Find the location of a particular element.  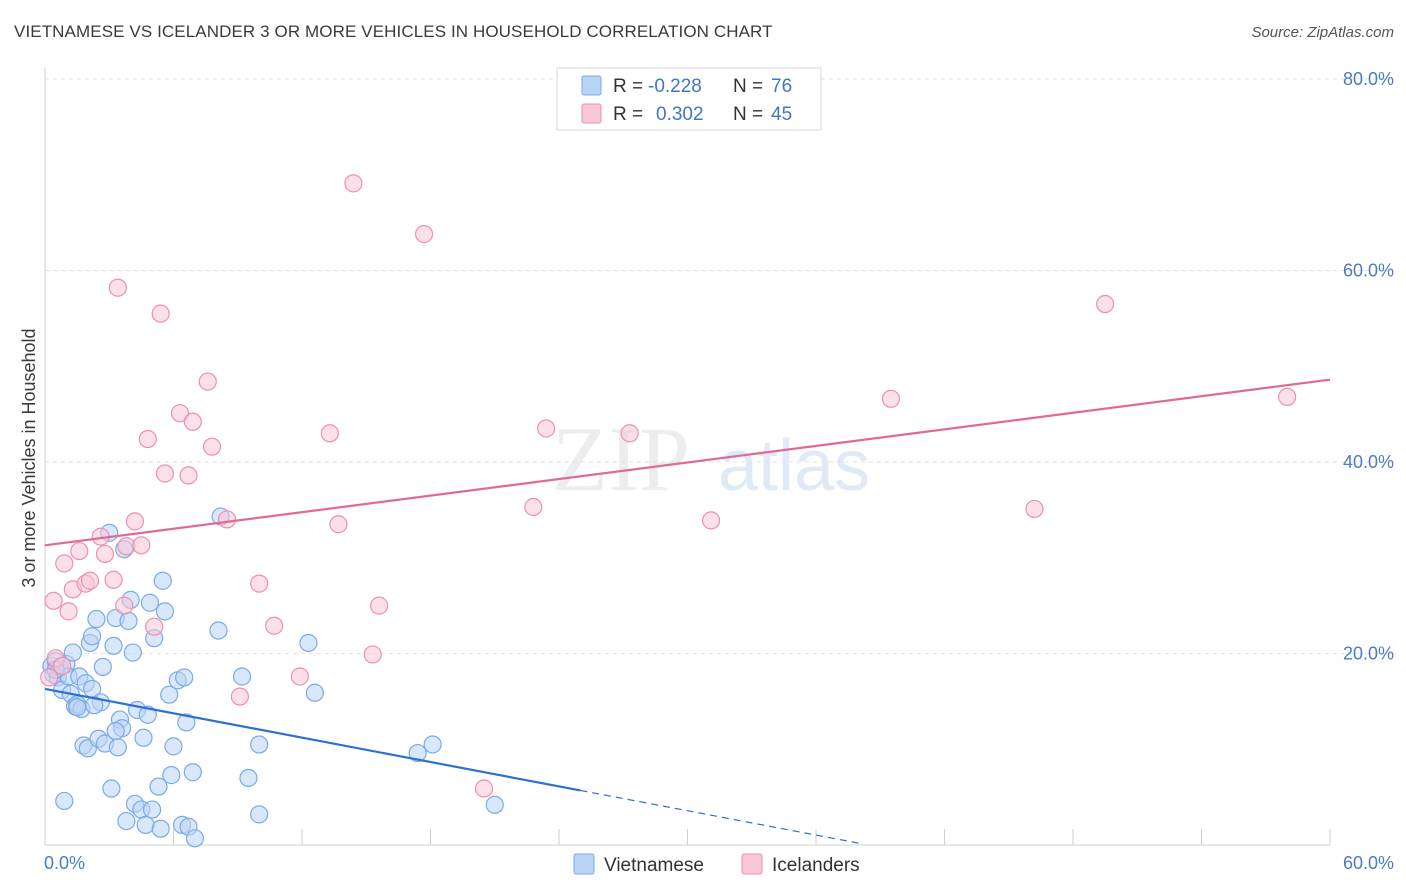

legend-swatch-vietnamese is located at coordinates (591, 85).